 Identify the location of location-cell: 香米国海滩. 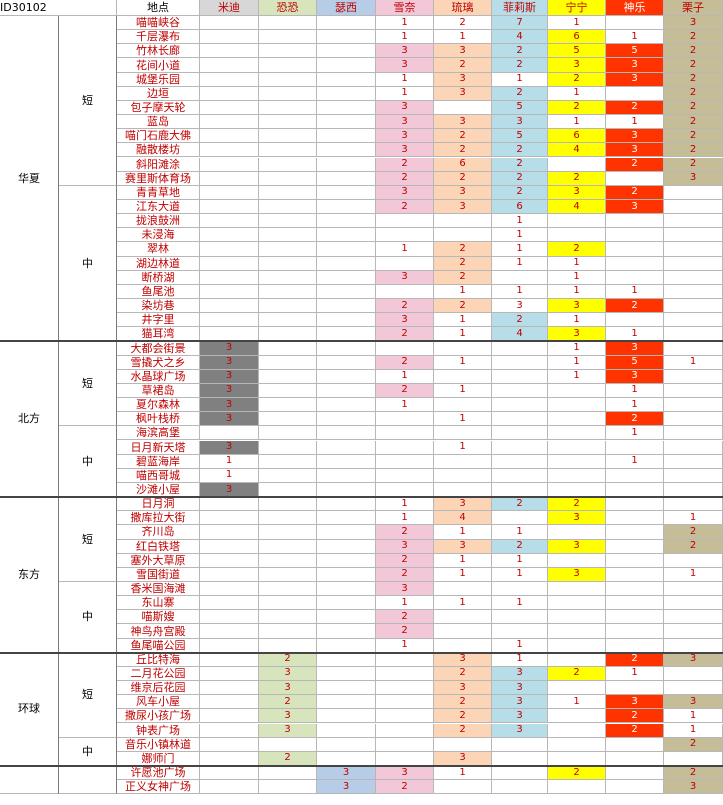
(158, 589).